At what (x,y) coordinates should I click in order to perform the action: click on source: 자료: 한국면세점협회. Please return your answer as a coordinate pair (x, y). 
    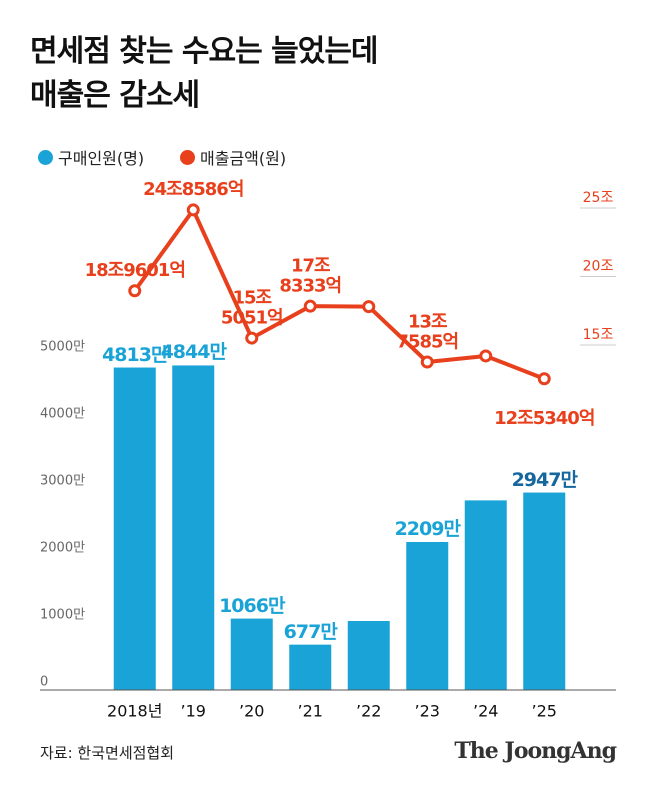
    Looking at the image, I should click on (107, 753).